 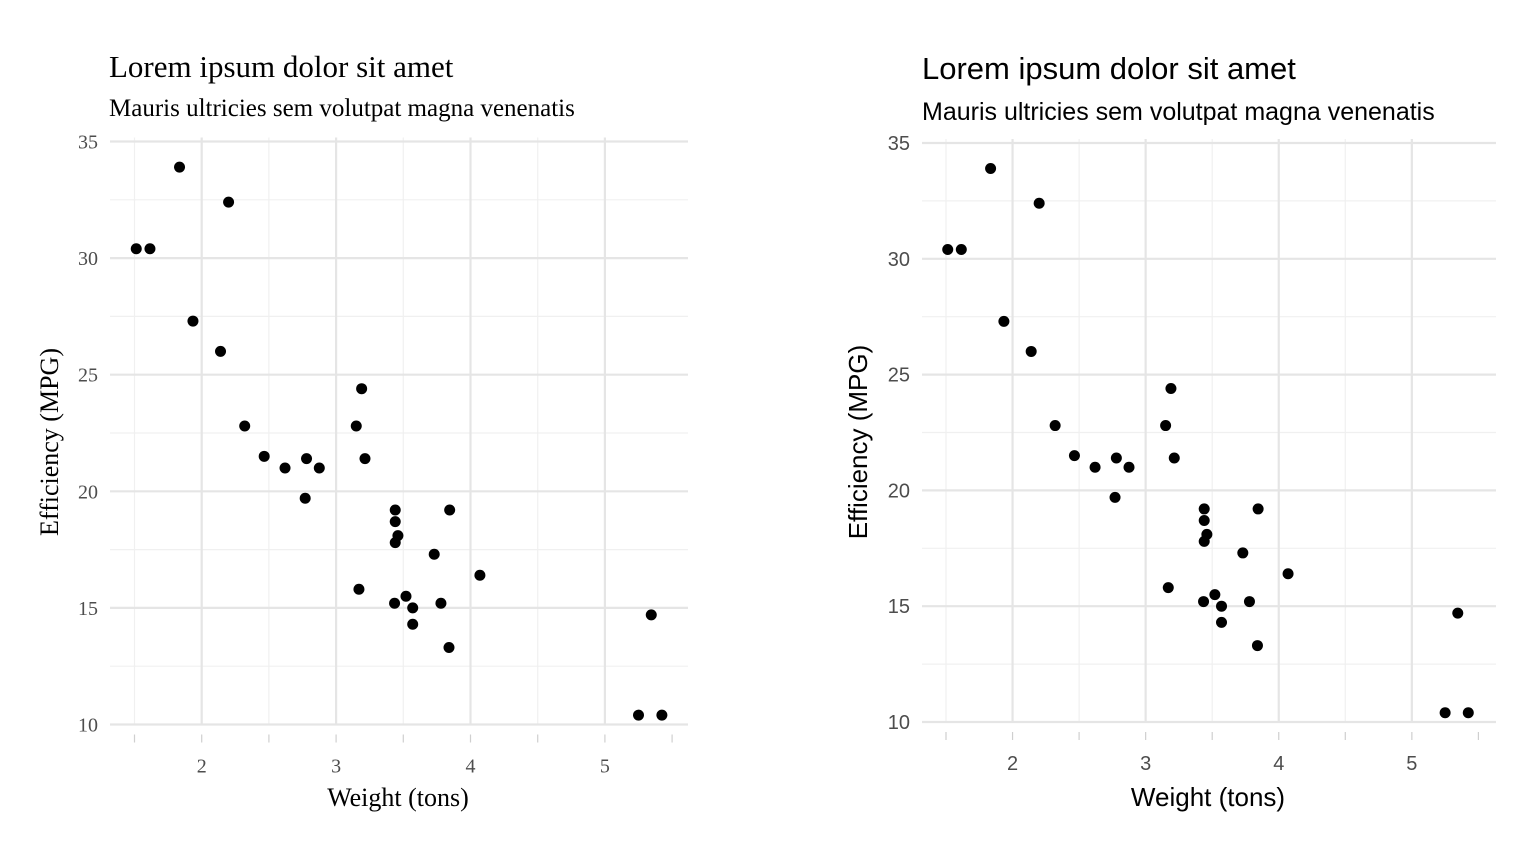 I want to click on right-x-axis-title: Weight (tons), so click(x=1208, y=797).